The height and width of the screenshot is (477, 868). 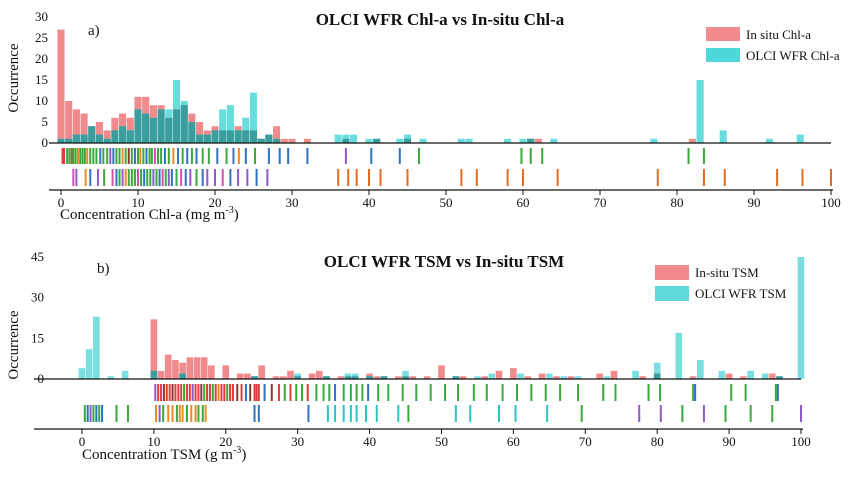 What do you see at coordinates (369, 202) in the screenshot?
I see `panel-chl-xtick-label: 40` at bounding box center [369, 202].